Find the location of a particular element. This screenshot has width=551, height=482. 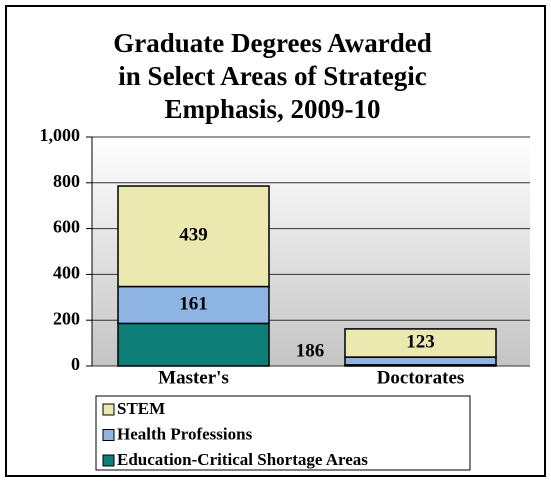

y-tick-label: 0 is located at coordinates (75, 364).